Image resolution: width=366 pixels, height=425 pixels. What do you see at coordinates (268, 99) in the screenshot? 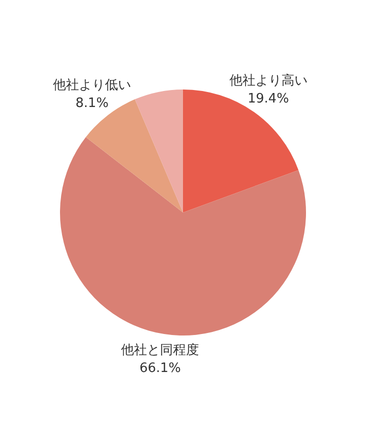
I see `data-label: 19.4%` at bounding box center [268, 99].